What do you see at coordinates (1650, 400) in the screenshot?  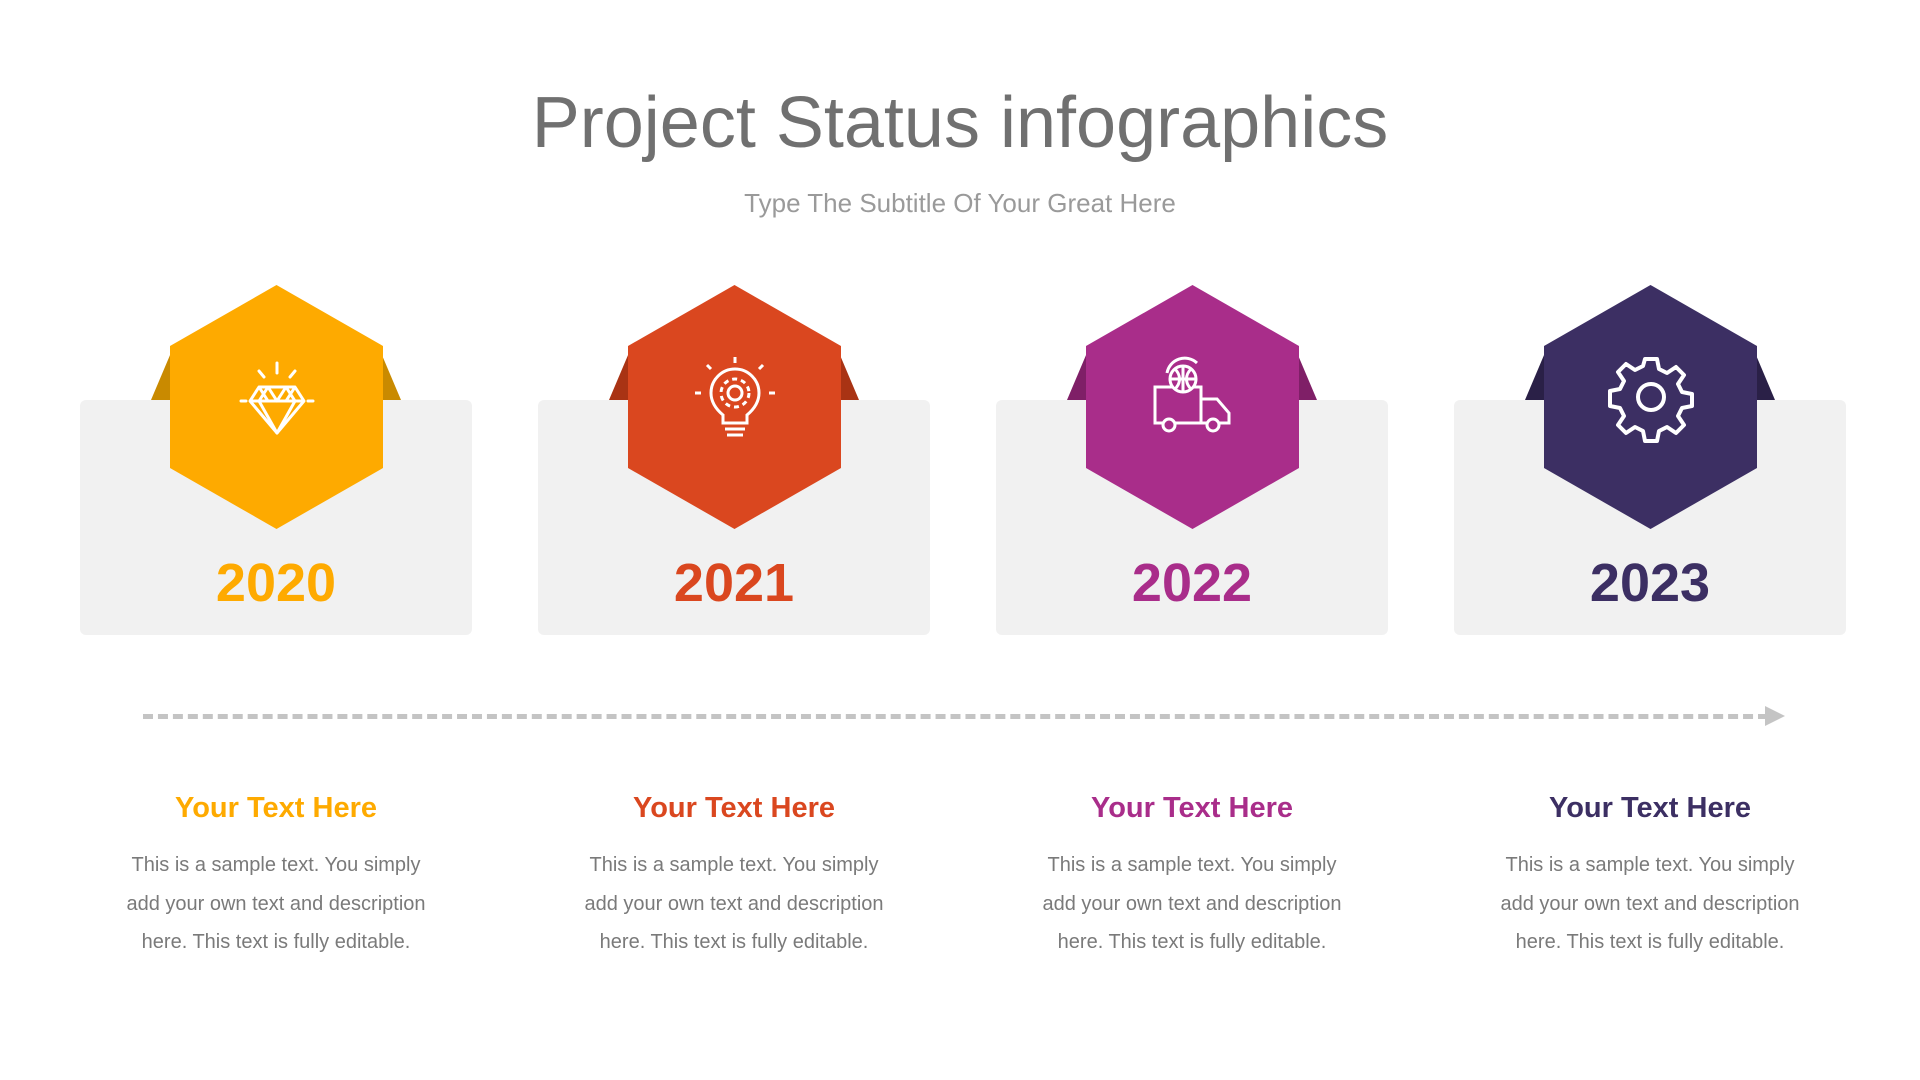 I see `gear-icon` at bounding box center [1650, 400].